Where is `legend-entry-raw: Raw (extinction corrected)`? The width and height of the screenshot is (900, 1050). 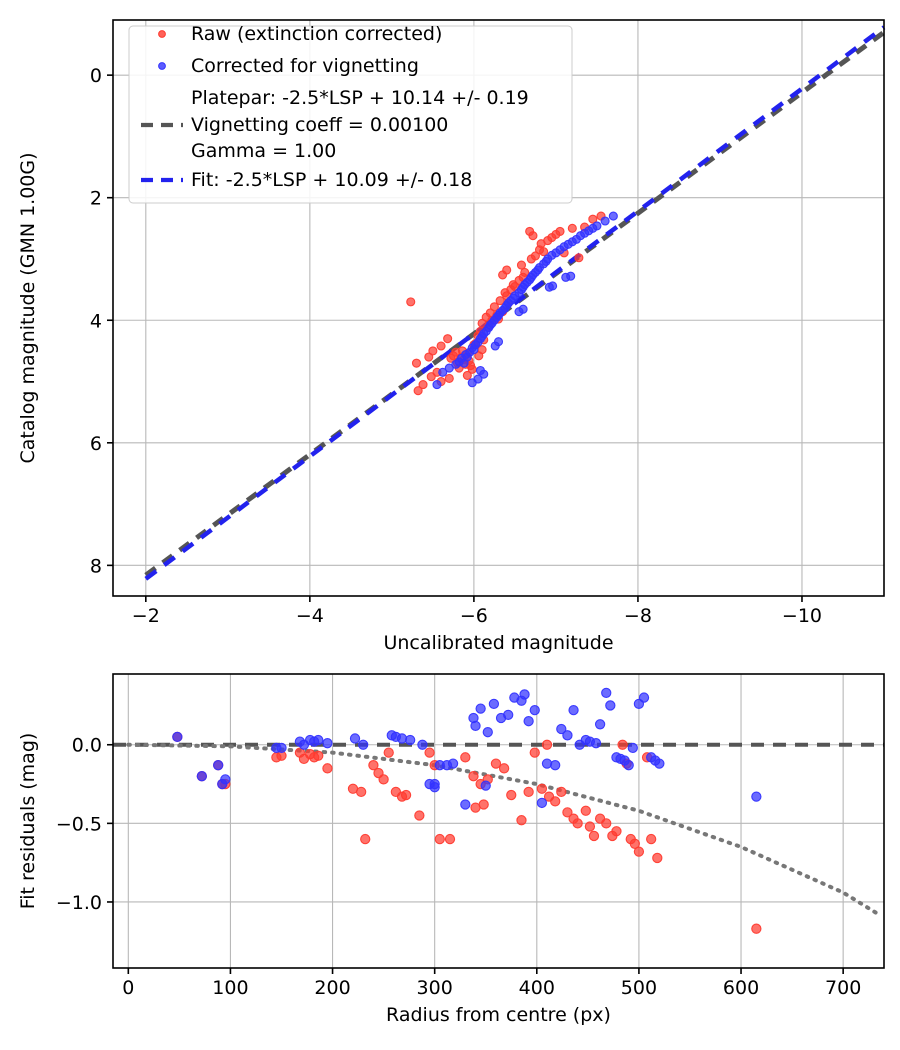 legend-entry-raw: Raw (extinction corrected) is located at coordinates (300, 34).